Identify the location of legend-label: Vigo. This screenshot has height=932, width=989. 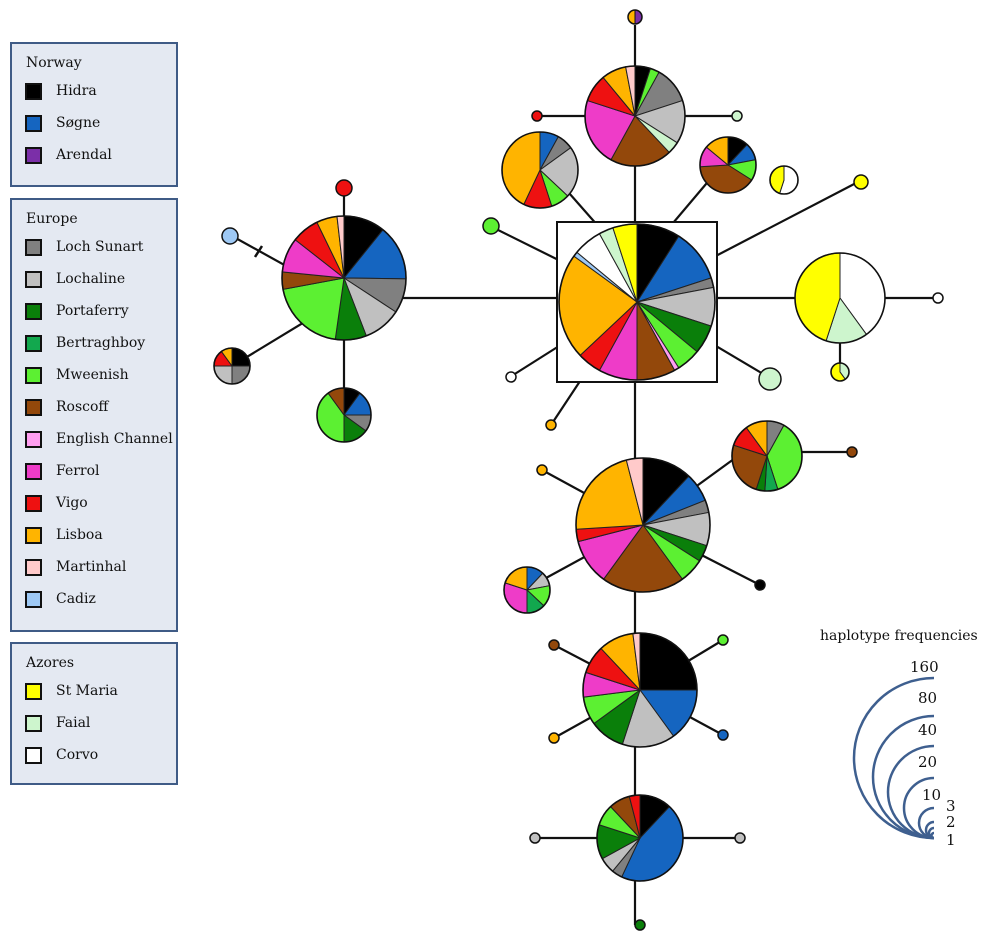
(72, 503).